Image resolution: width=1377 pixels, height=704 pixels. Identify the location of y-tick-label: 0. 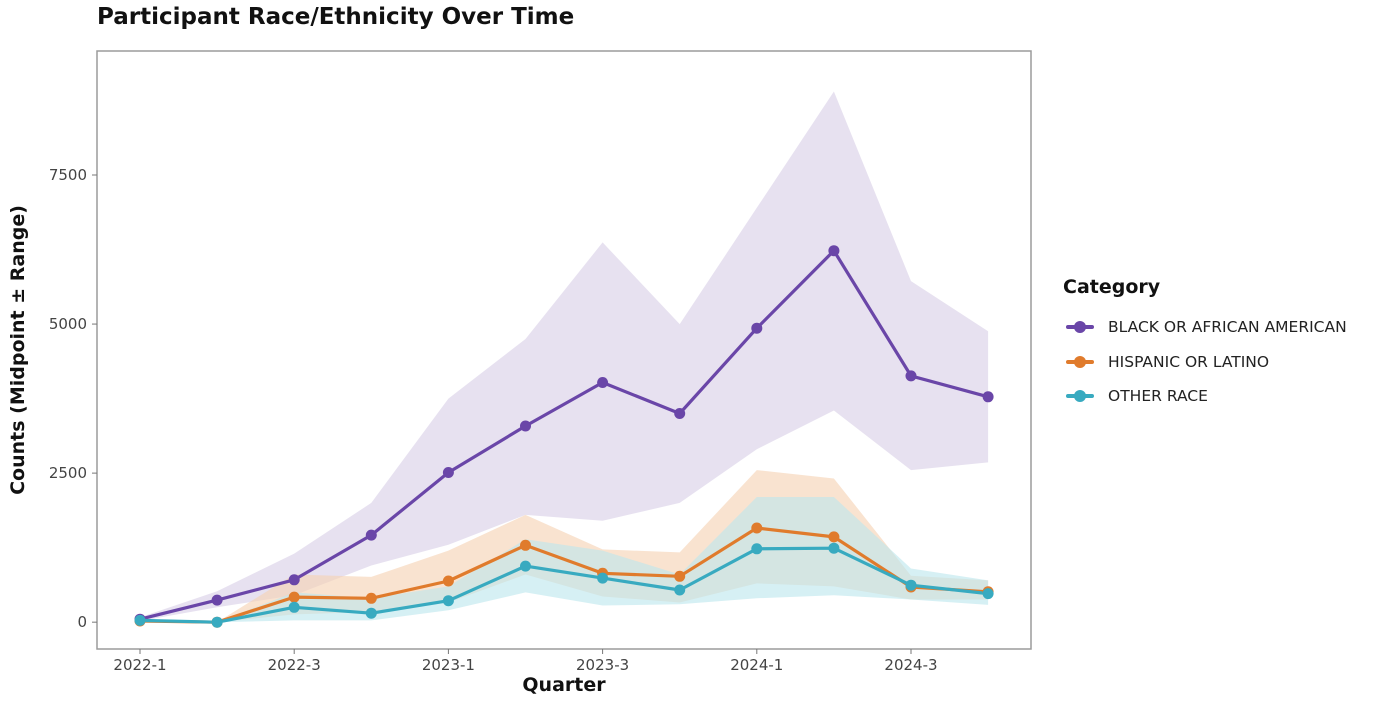
(82, 622).